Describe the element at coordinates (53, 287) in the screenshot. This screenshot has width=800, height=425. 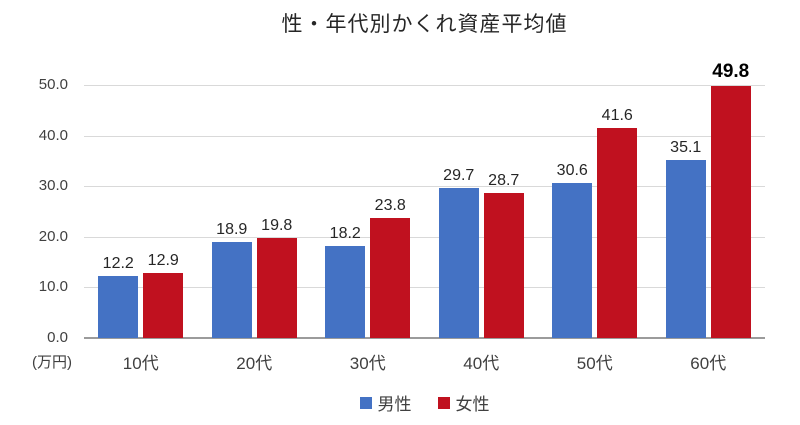
I see `y-tick-label: 10.0` at that location.